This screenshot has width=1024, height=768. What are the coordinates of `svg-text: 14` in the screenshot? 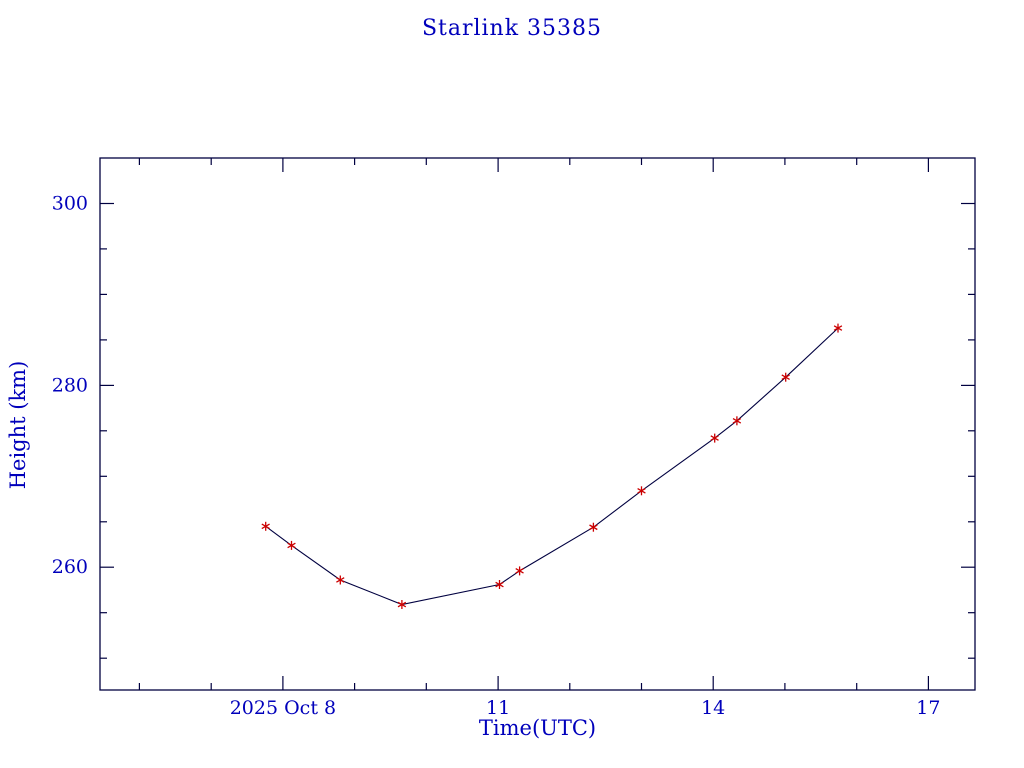 It's located at (713, 708).